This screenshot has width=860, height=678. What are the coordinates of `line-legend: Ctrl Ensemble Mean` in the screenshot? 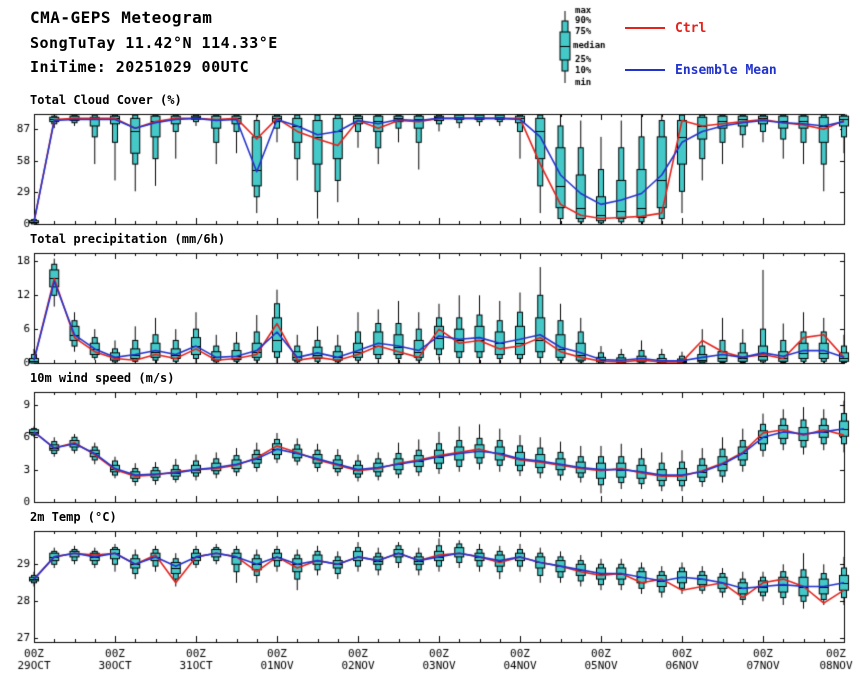 It's located at (720, 60).